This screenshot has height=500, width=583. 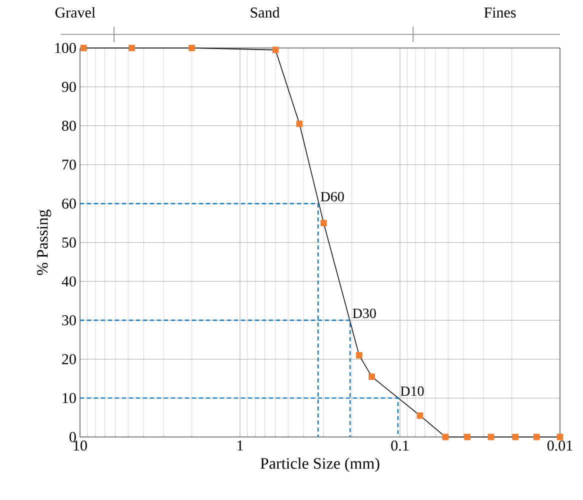 What do you see at coordinates (559, 445) in the screenshot?
I see `x-tick-label: 0.01` at bounding box center [559, 445].